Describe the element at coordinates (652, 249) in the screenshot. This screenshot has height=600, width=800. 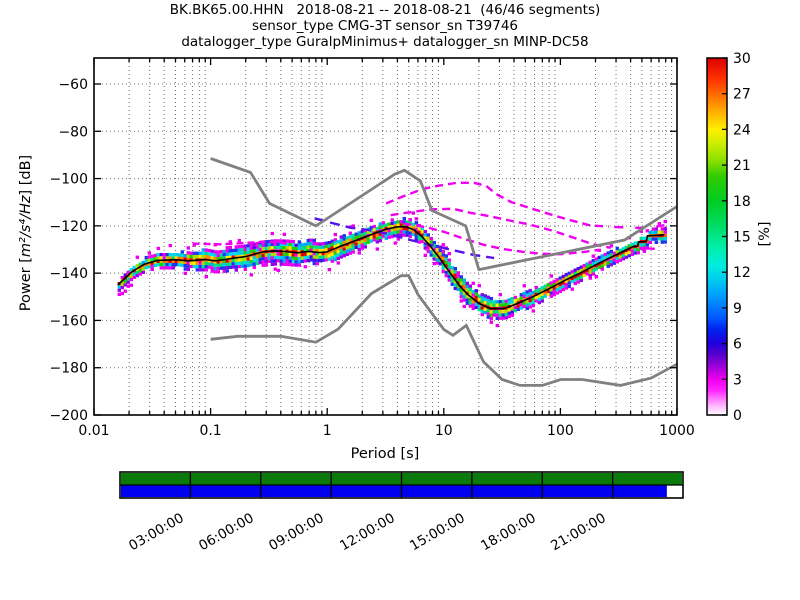
I see `low-percentage-trace-right-lower` at that location.